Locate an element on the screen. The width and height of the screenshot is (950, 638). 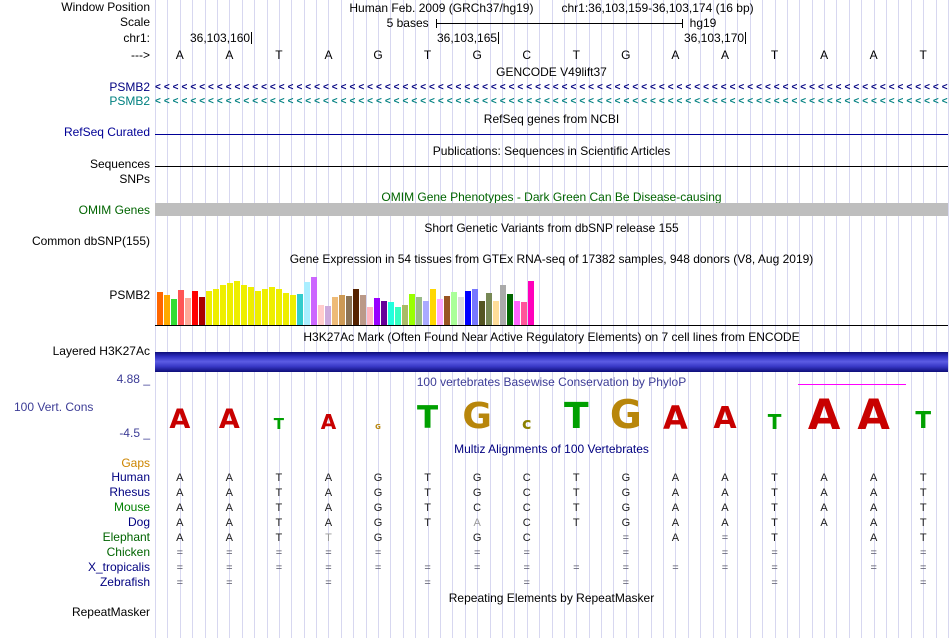
alignment-row-x_tropicalis: = = = = = = = = = = = = = = = is located at coordinates (551, 568).